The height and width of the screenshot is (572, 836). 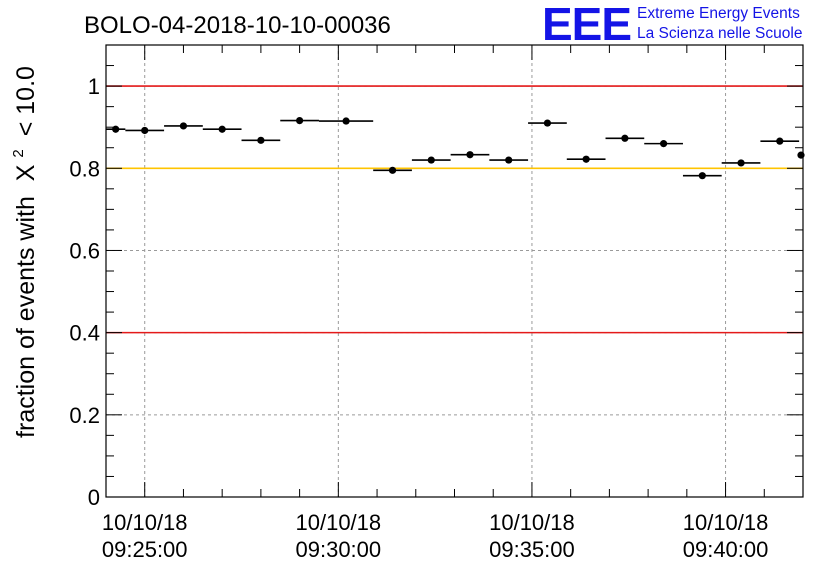 I want to click on y-axis-title-exponent: 2, so click(x=18, y=153).